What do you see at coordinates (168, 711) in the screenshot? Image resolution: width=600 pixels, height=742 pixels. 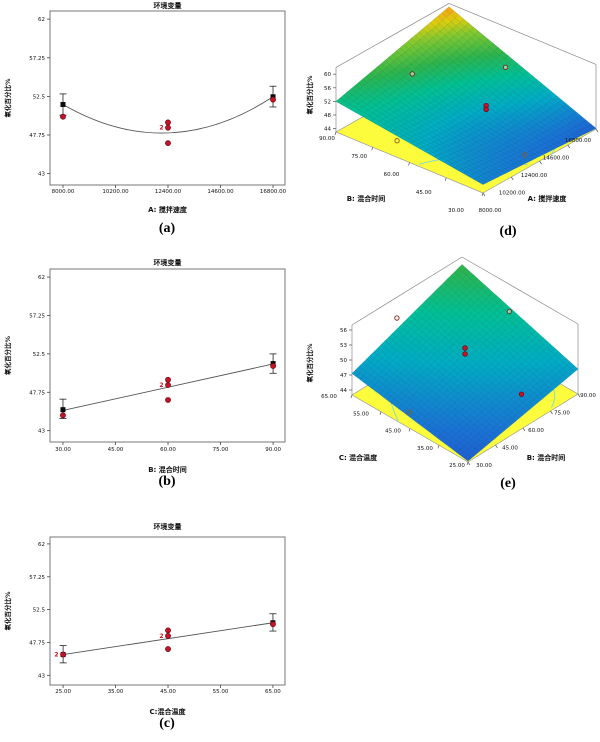 I see `x-axis-label: C:混合温度` at bounding box center [168, 711].